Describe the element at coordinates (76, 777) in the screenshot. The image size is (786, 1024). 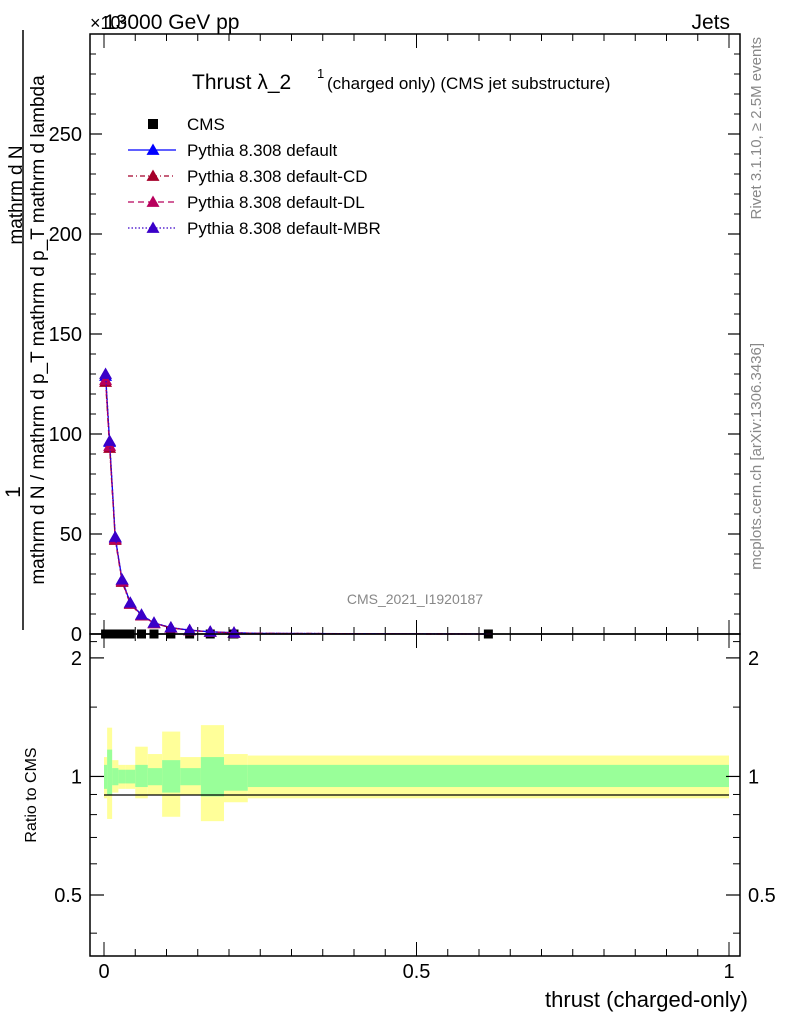
I see `ratio-y-tick-label: 1` at that location.